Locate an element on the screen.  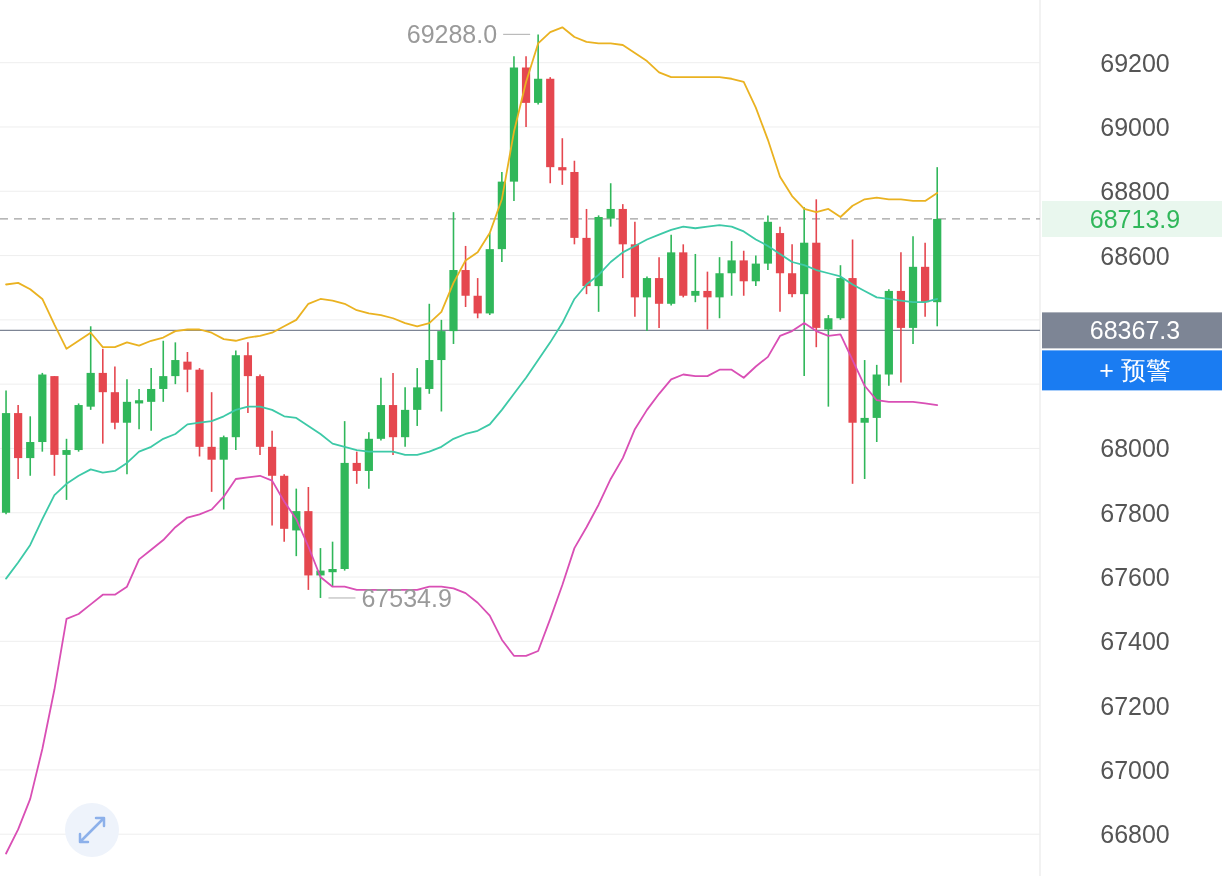
text: + 预警 is located at coordinates (1135, 370).